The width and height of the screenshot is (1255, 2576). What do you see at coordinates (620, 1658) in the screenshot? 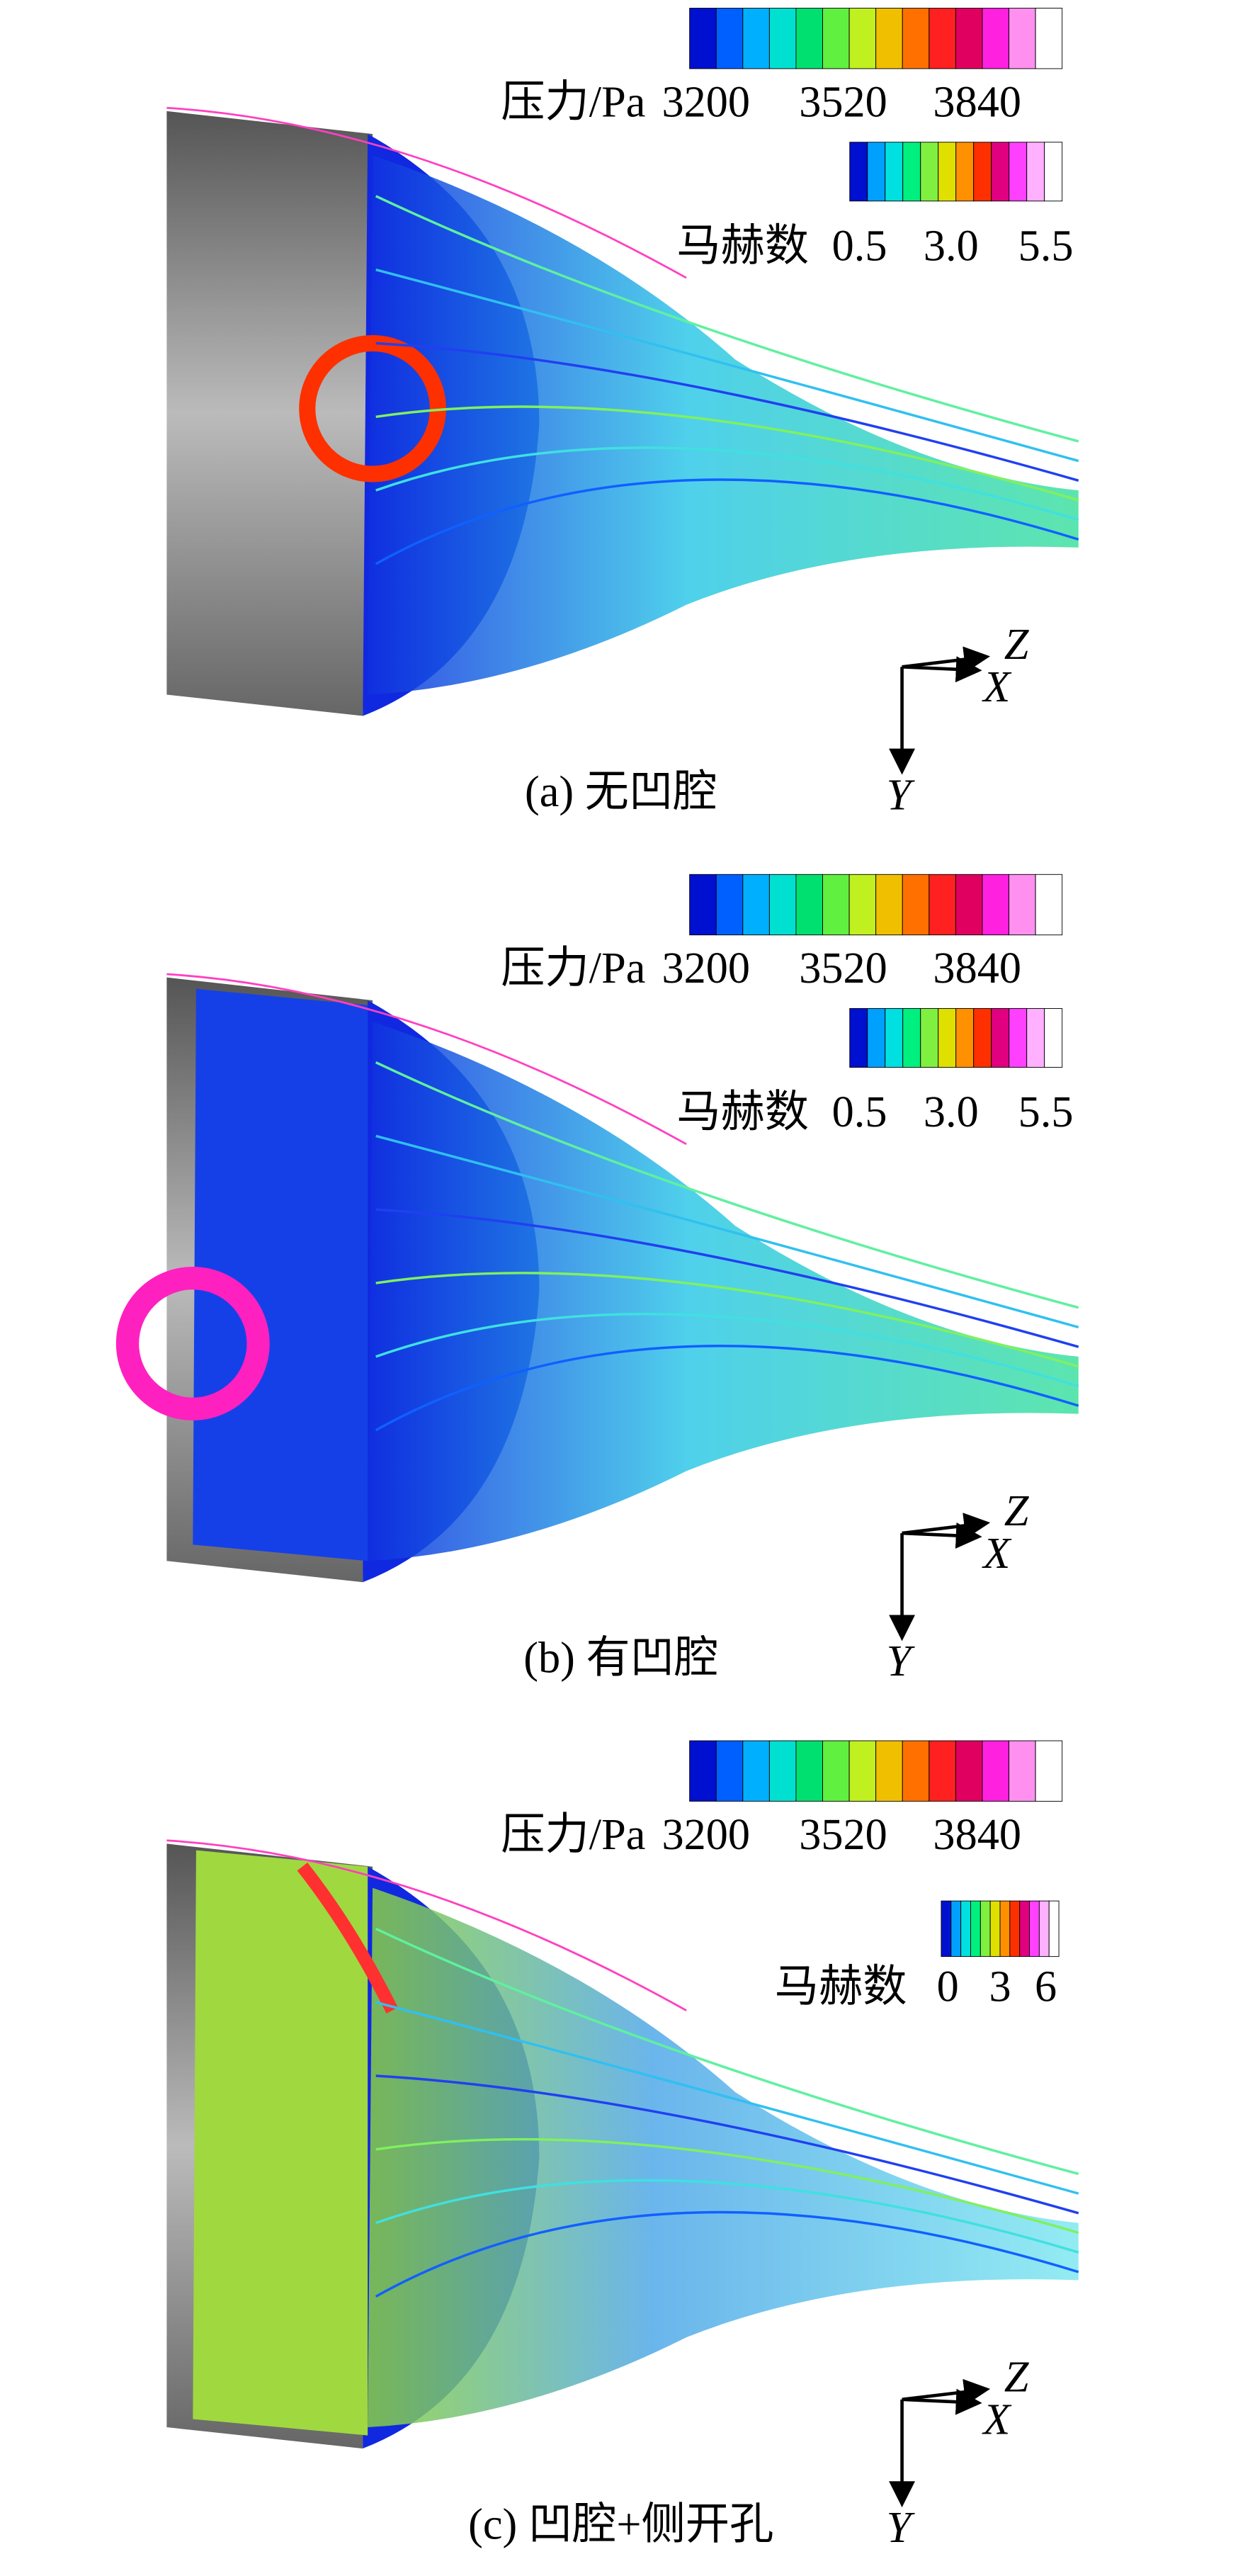
I see `caption: (b) 有凹腔` at bounding box center [620, 1658].